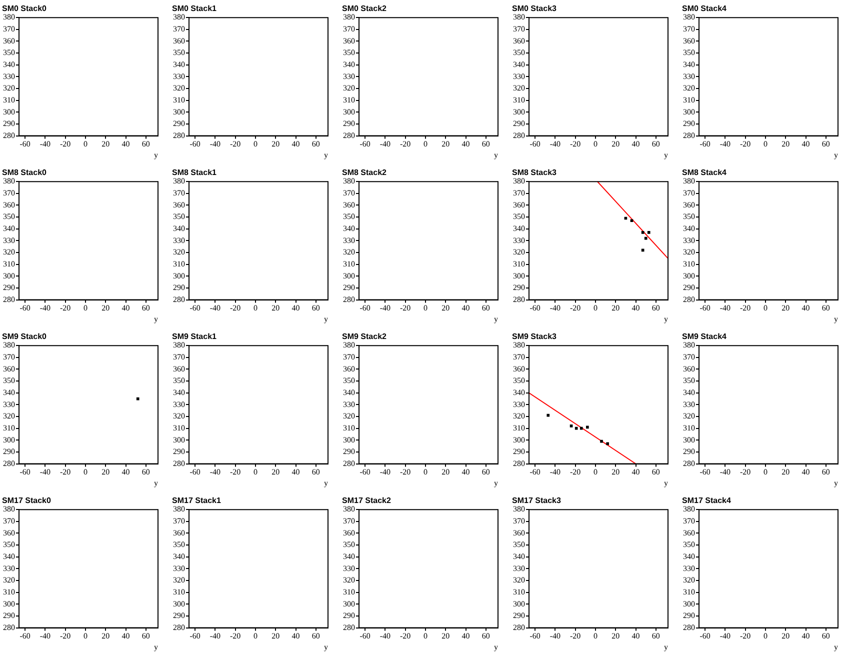  What do you see at coordinates (537, 501) in the screenshot?
I see `chart-title: SM17 Stack3` at bounding box center [537, 501].